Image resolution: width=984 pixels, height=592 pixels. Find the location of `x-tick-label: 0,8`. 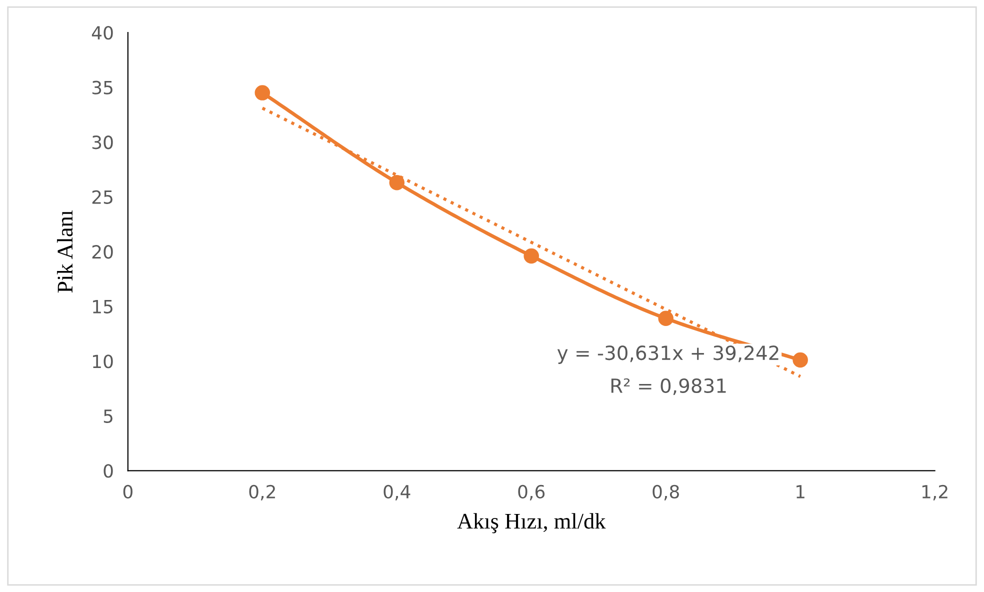

x-tick-label: 0,8 is located at coordinates (665, 492).